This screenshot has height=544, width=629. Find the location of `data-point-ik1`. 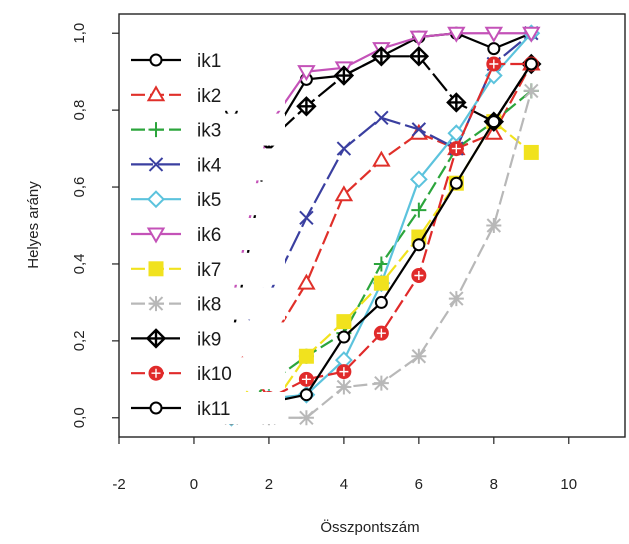

data-point-ik1 is located at coordinates (494, 49).